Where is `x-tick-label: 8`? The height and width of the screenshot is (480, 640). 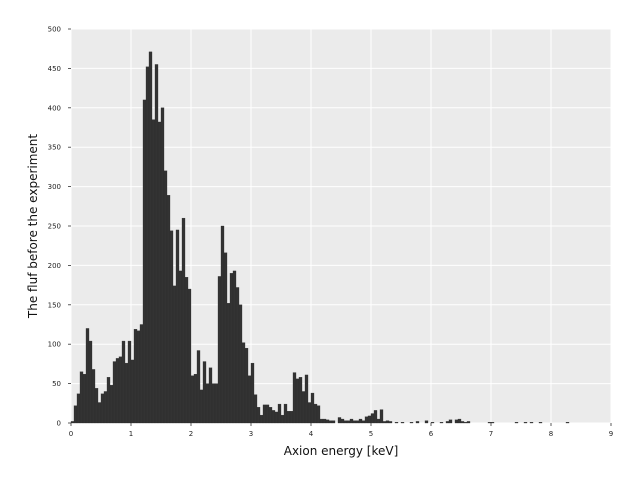 x-tick-label: 8 is located at coordinates (551, 434).